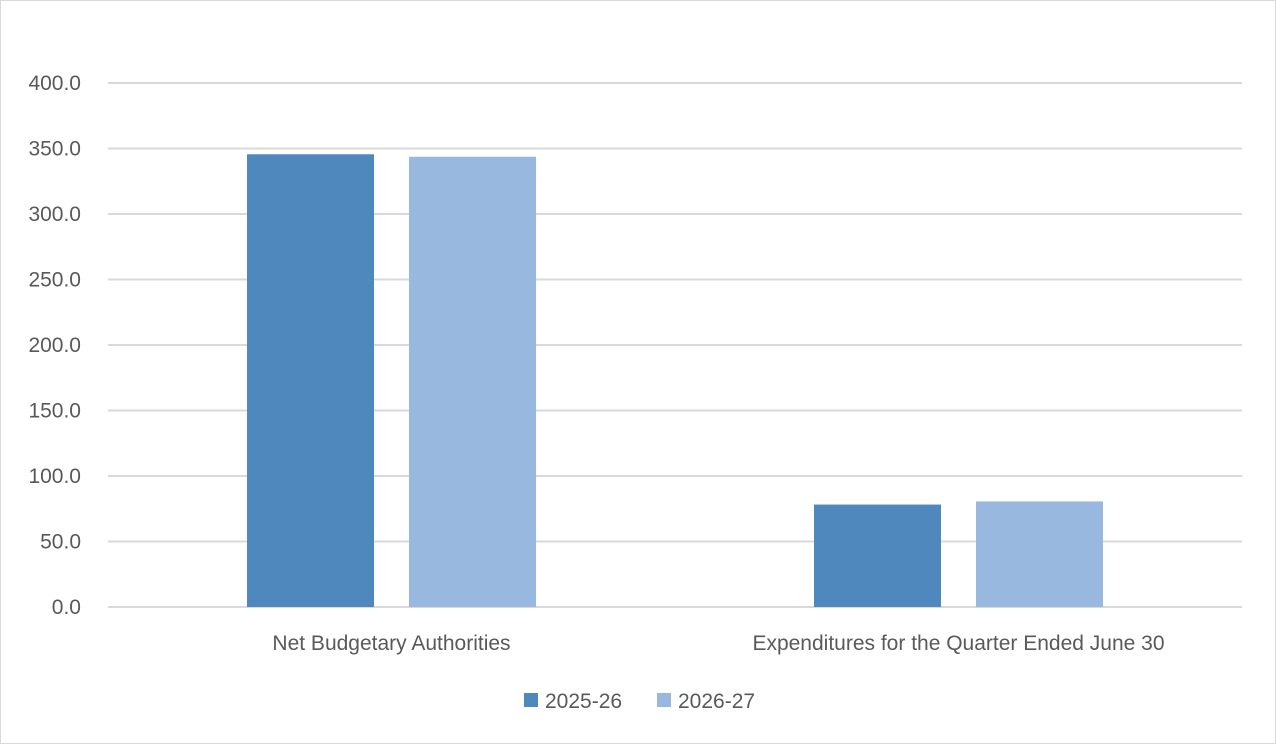 This screenshot has height=748, width=1276. Describe the element at coordinates (54, 411) in the screenshot. I see `y-tick-label: 150.0` at that location.